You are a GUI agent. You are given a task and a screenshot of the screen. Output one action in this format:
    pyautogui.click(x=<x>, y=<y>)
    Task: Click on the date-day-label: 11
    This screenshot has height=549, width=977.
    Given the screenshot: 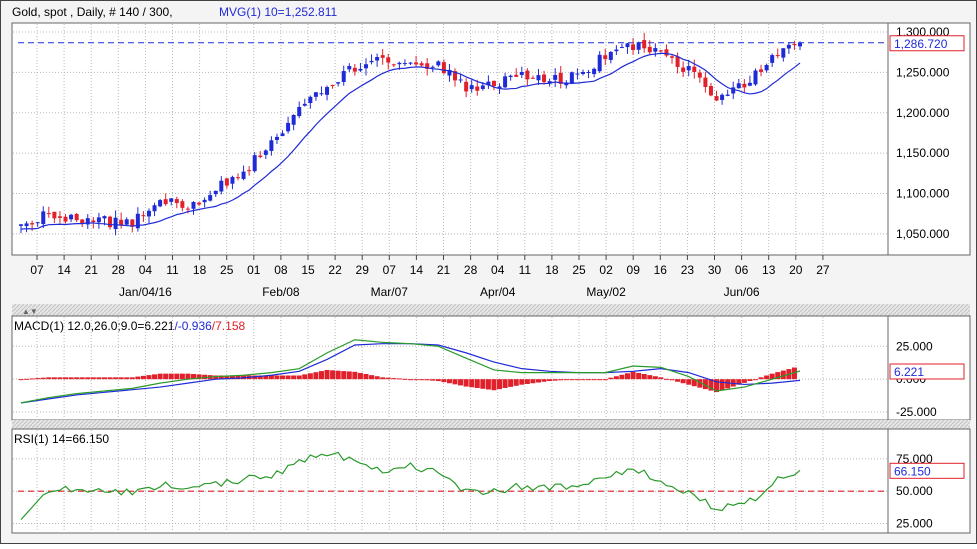 What is the action you would take?
    pyautogui.click(x=525, y=270)
    